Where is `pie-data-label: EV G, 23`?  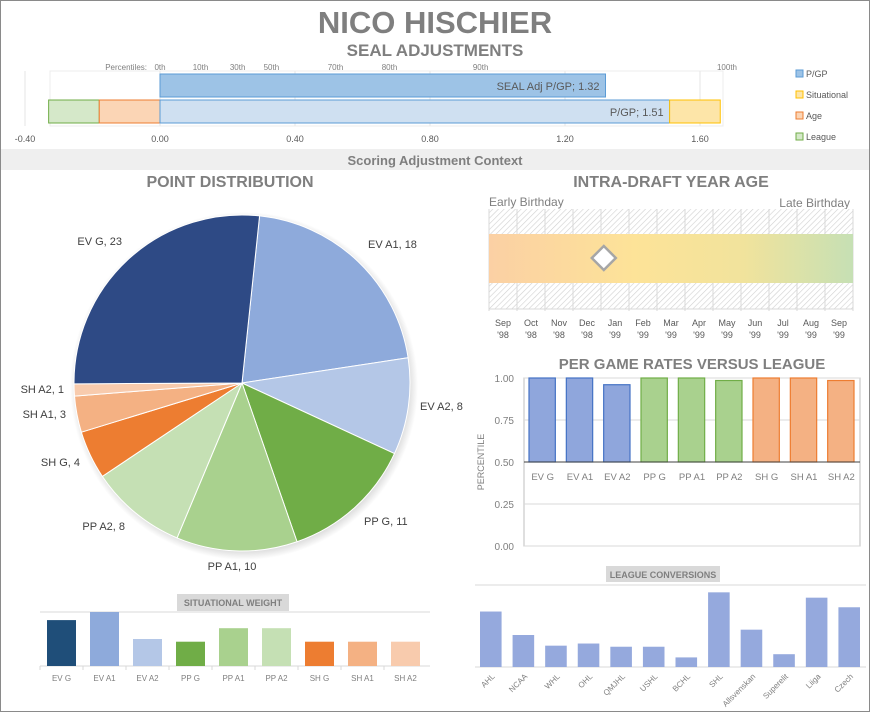
pie-data-label: EV G, 23 is located at coordinates (99, 242).